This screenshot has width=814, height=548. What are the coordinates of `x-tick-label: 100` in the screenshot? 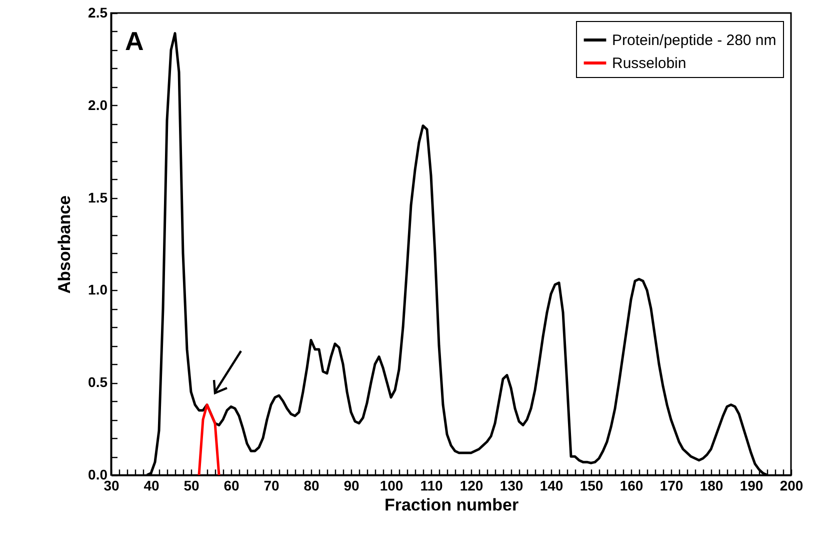 It's located at (392, 486).